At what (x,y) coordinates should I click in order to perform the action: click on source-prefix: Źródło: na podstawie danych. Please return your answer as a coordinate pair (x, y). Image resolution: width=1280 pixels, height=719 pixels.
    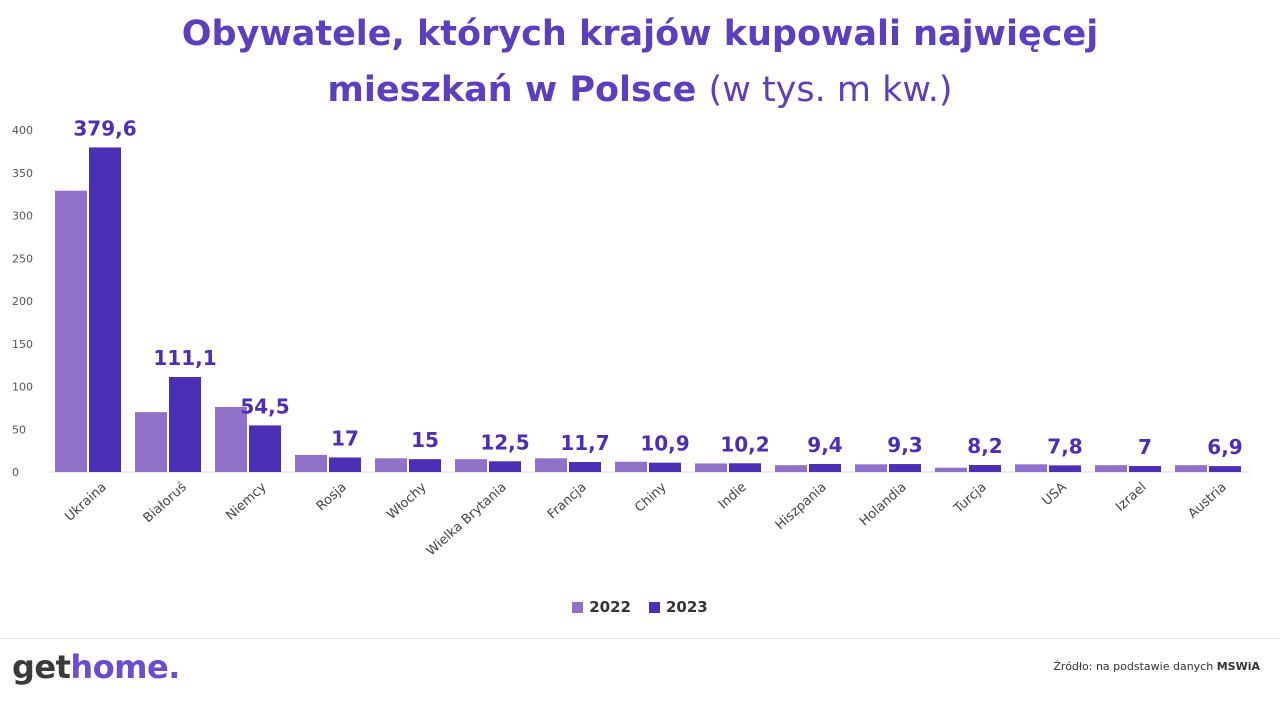
    Looking at the image, I should click on (1133, 666).